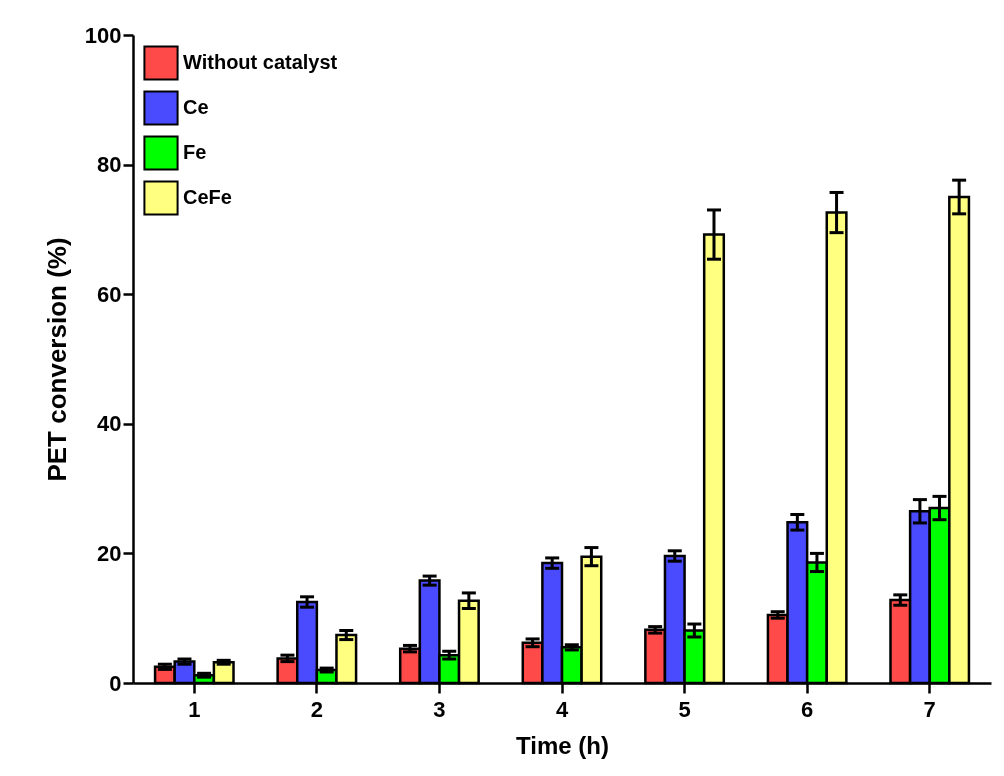  What do you see at coordinates (807, 709) in the screenshot?
I see `x-tick-label: 6` at bounding box center [807, 709].